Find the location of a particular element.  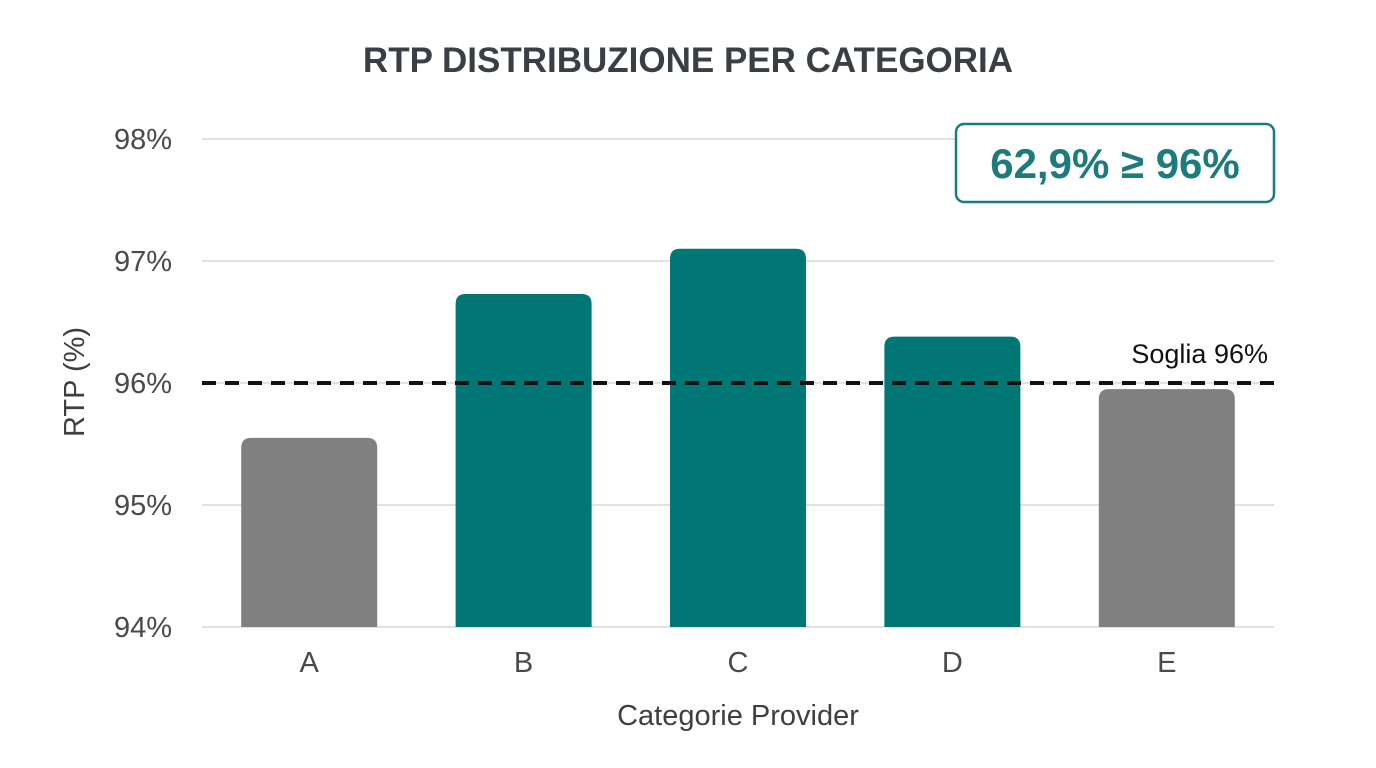

x-axis-label: Categorie Provider is located at coordinates (738, 716).